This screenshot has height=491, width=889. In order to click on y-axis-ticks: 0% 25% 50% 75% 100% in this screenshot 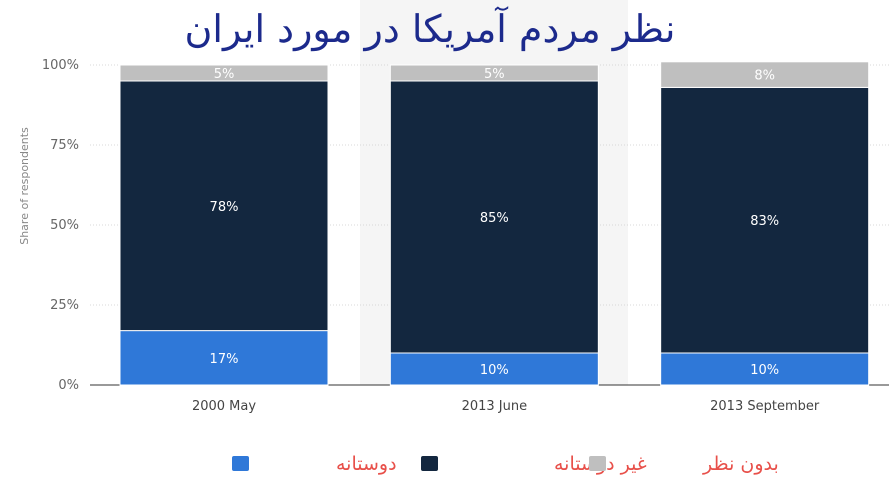, I will do `click(60, 225)`.